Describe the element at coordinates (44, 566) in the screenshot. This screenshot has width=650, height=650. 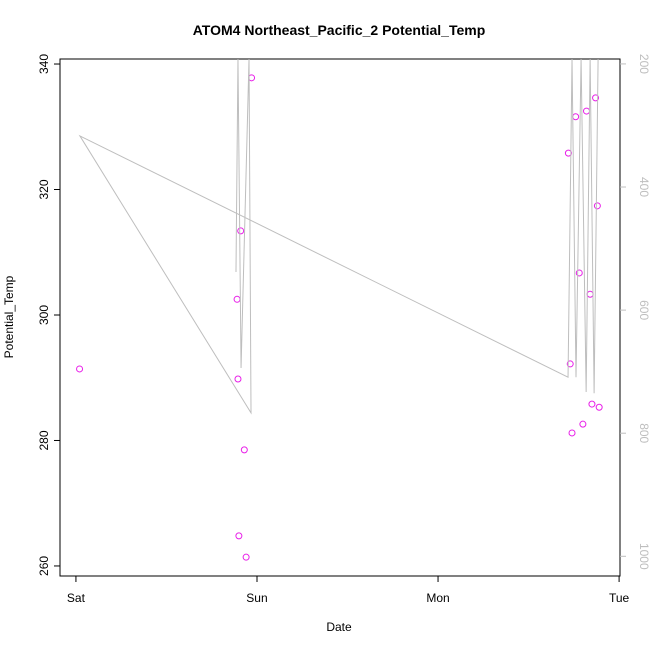
I see `y-tick-label: 260` at that location.